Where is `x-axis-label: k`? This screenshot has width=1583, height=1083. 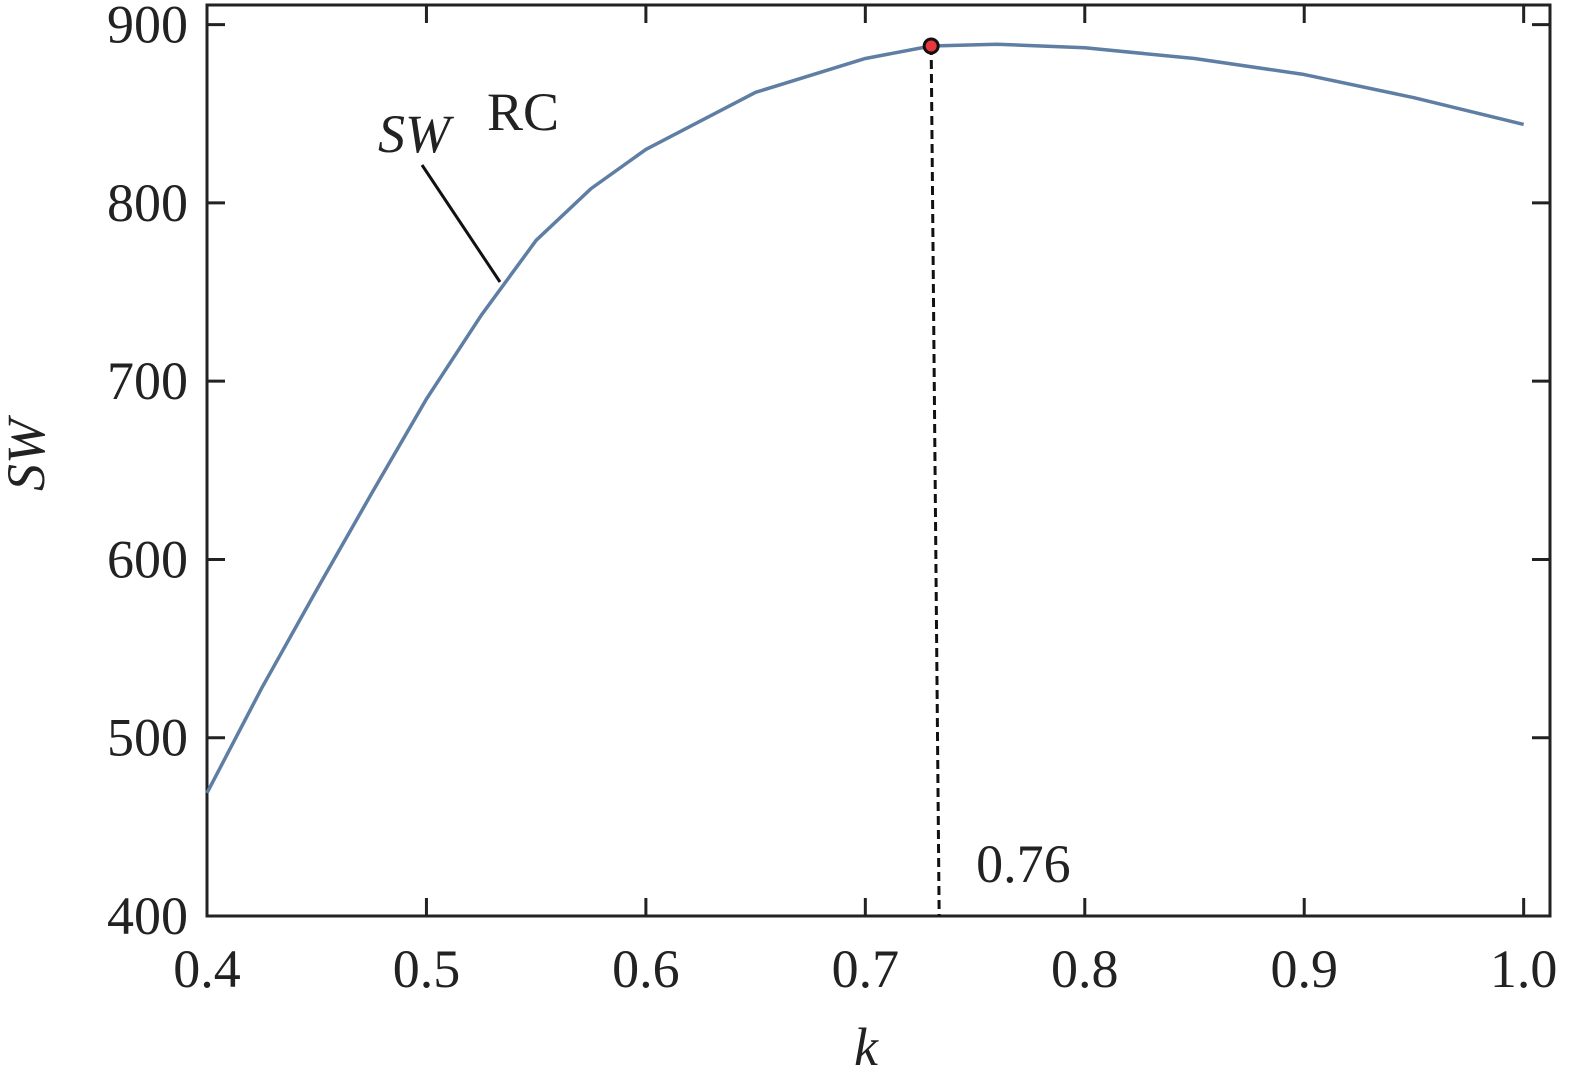 x-axis-label: k is located at coordinates (866, 1047).